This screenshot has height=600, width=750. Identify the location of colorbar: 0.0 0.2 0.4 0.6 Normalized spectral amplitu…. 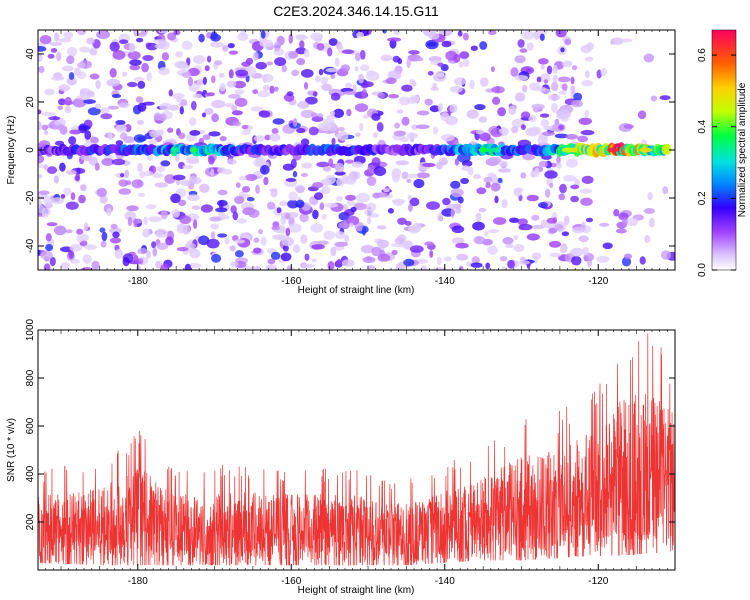
(722, 153).